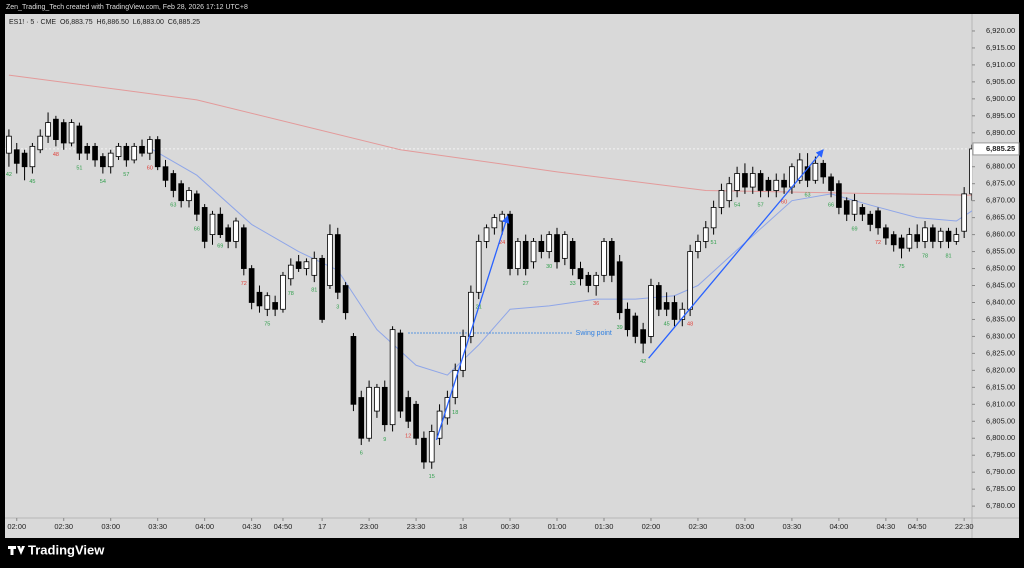  I want to click on bar-count-label: 51, so click(714, 243).